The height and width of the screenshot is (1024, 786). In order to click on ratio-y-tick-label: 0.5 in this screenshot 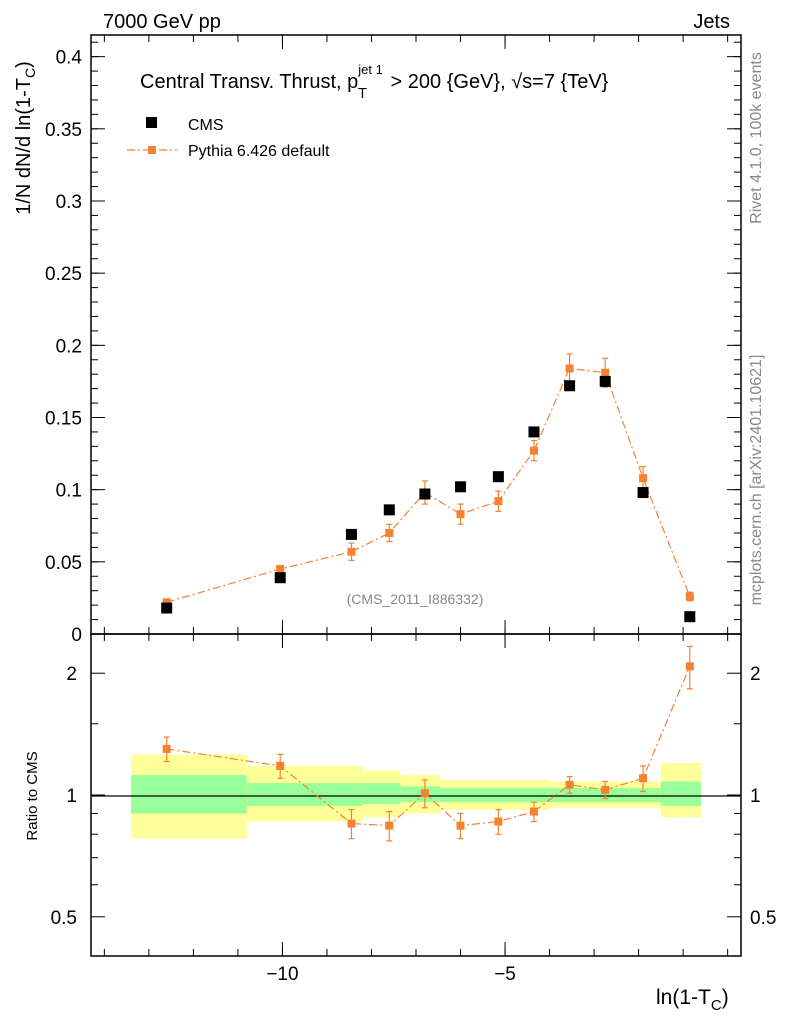, I will do `click(64, 918)`.